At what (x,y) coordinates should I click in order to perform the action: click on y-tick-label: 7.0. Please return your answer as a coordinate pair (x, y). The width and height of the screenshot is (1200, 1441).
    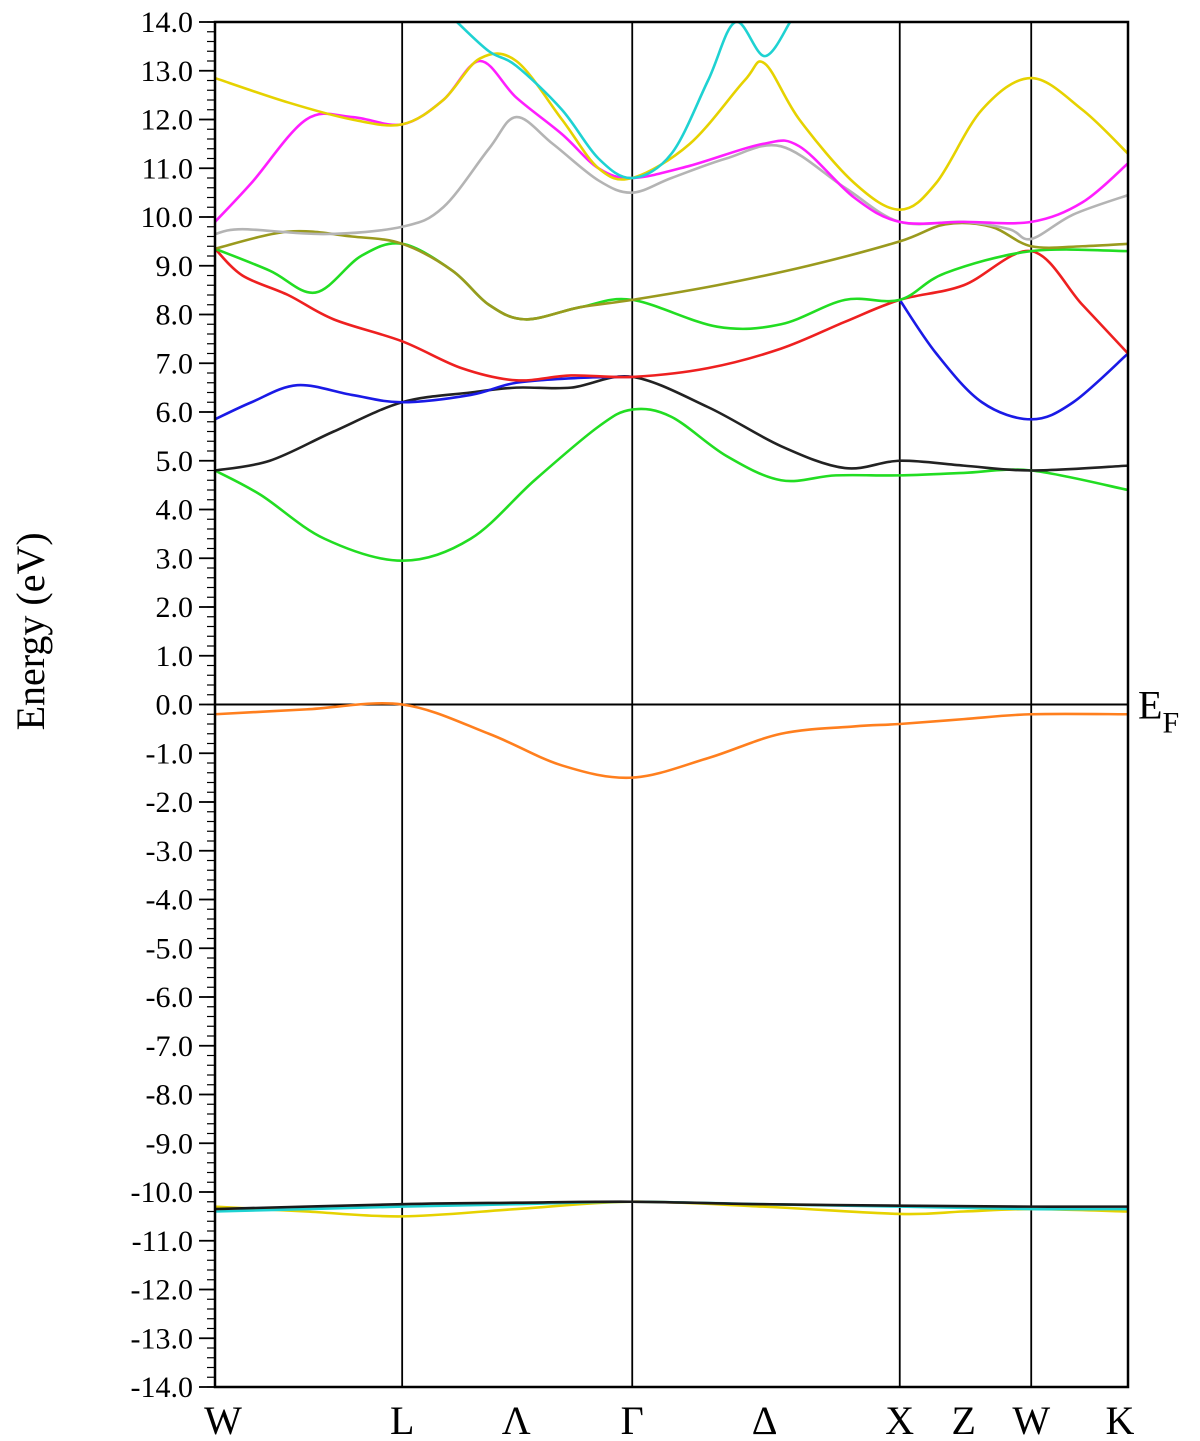
    Looking at the image, I should click on (175, 363).